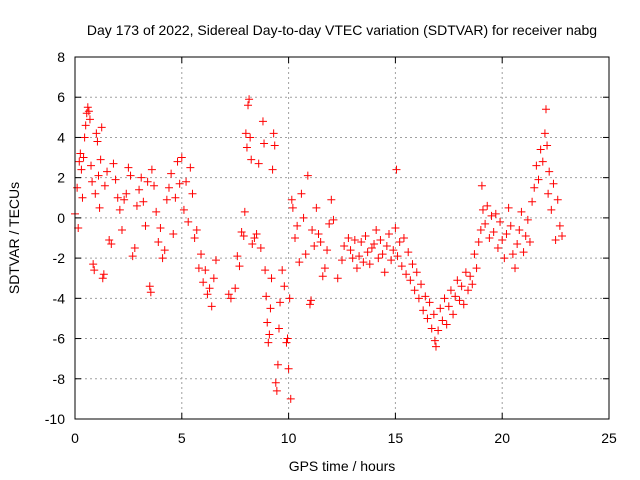 The width and height of the screenshot is (640, 480). What do you see at coordinates (289, 438) in the screenshot?
I see `x-tick-label: 10` at bounding box center [289, 438].